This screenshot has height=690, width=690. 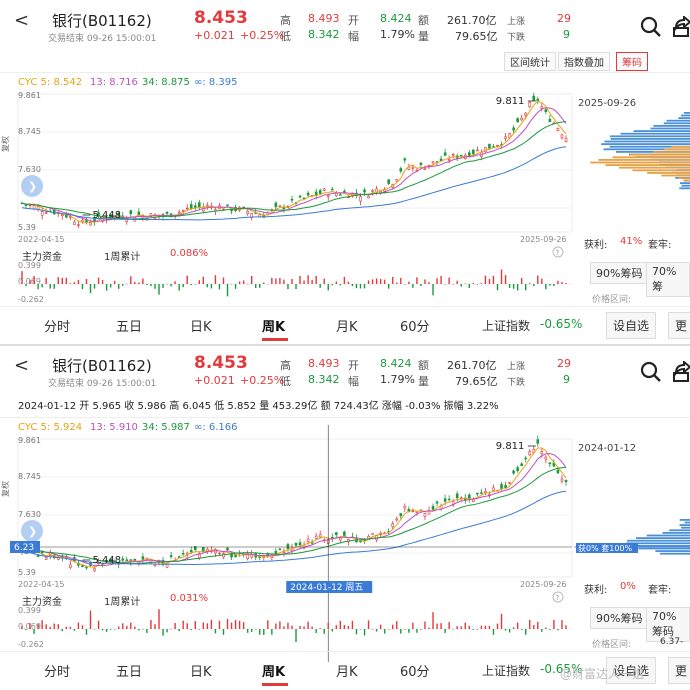 What do you see at coordinates (632, 61) in the screenshot?
I see `tool-button-2: 筹码` at bounding box center [632, 61].